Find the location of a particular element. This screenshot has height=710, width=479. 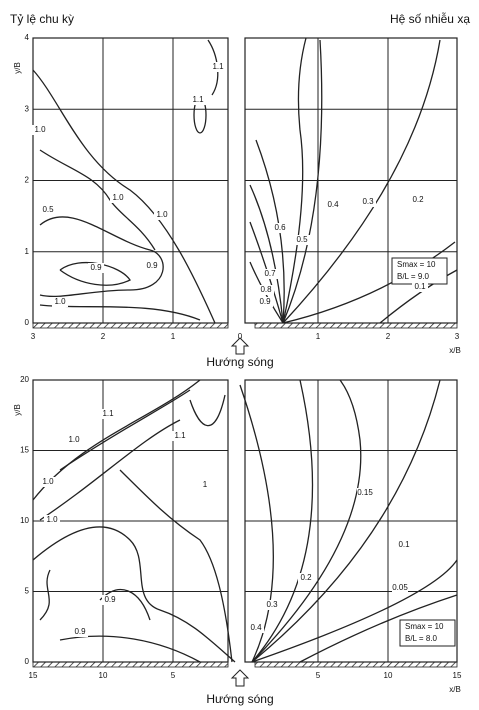

y-tick-label: 5 is located at coordinates (27, 591).